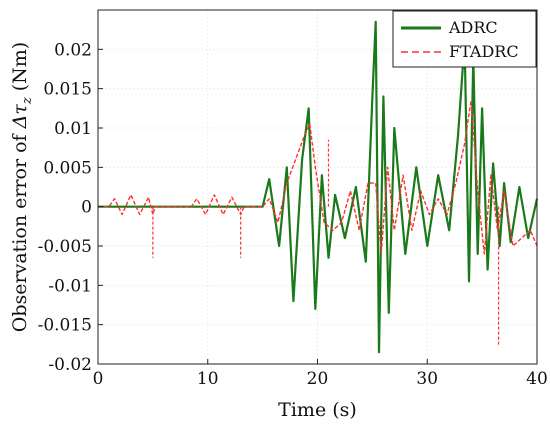 This screenshot has height=427, width=550. I want to click on y-tick-label: 0.005, so click(67, 168).